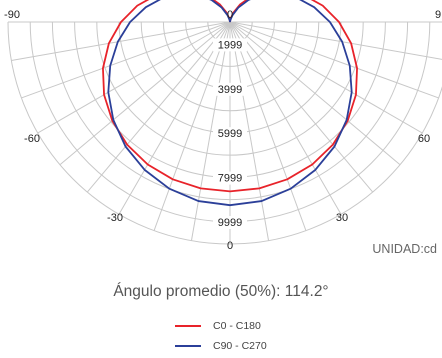  I want to click on unit-label: UNIDAD:cd, so click(404, 249).